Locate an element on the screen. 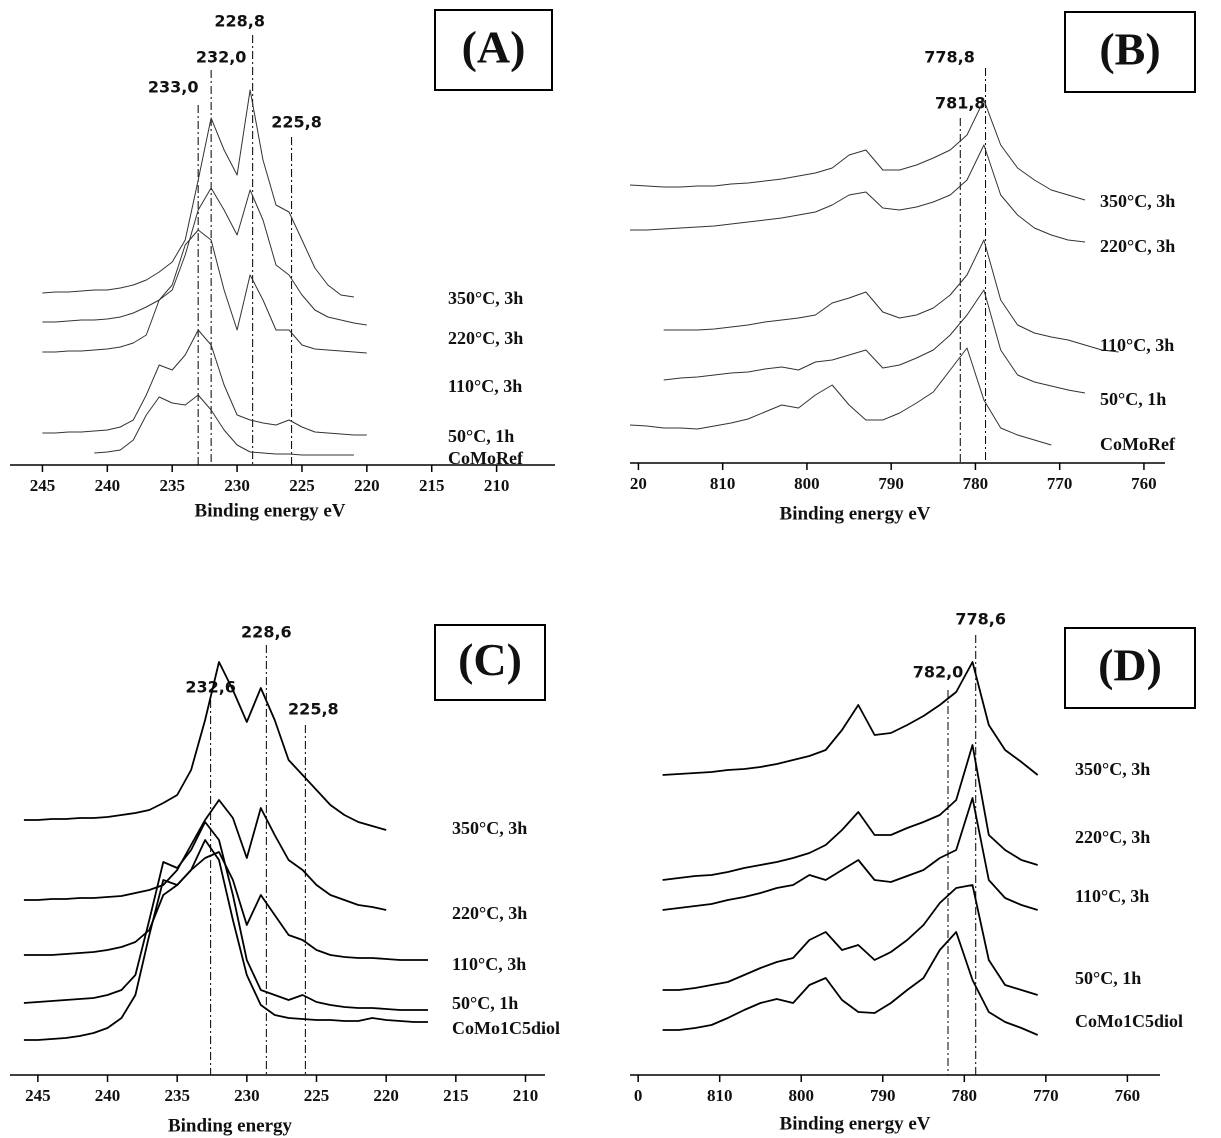 The height and width of the screenshot is (1138, 1221). reference-label: 782,0 is located at coordinates (938, 672).